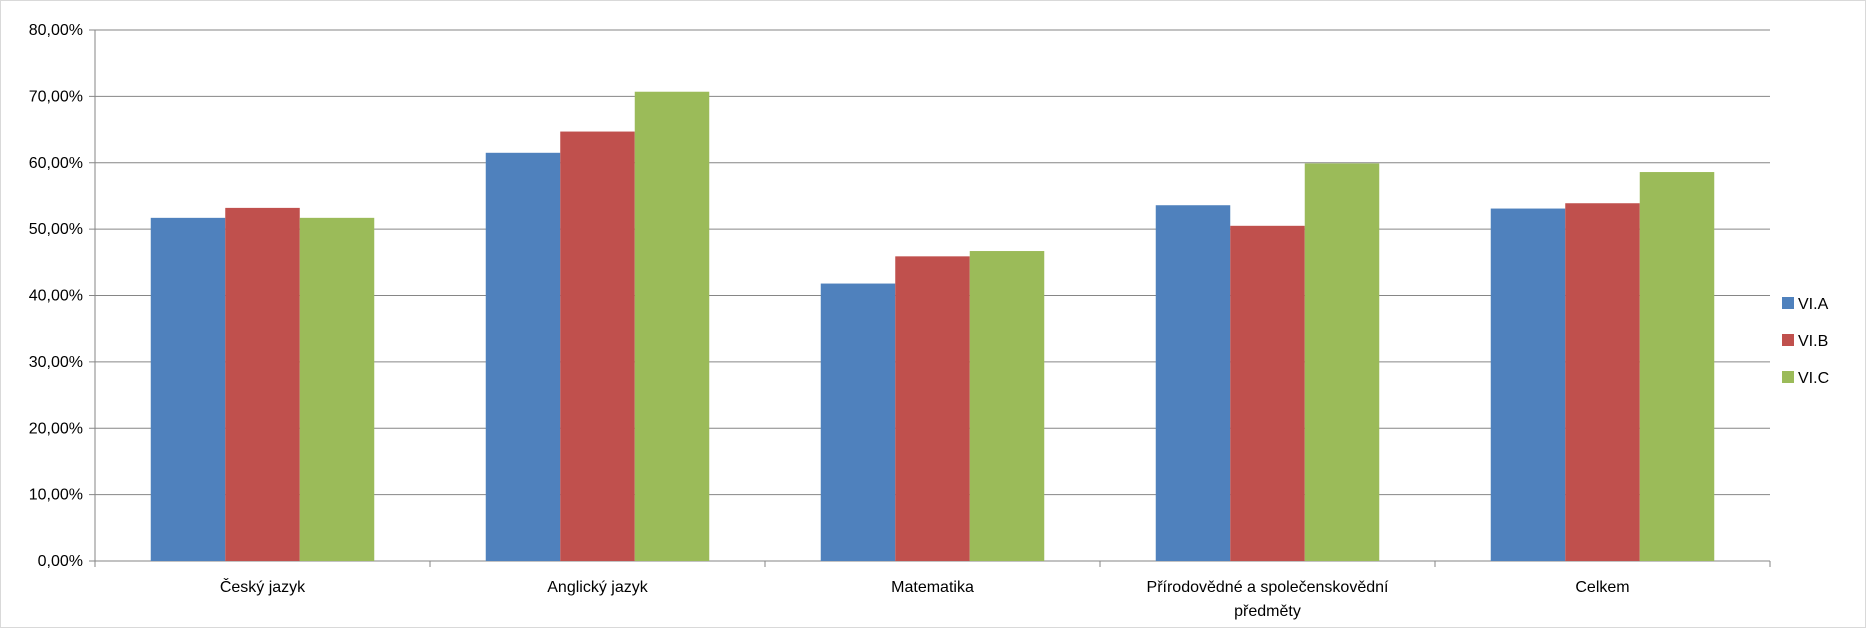 This screenshot has width=1866, height=628. What do you see at coordinates (1813, 341) in the screenshot?
I see `legend-label: VI.B` at bounding box center [1813, 341].